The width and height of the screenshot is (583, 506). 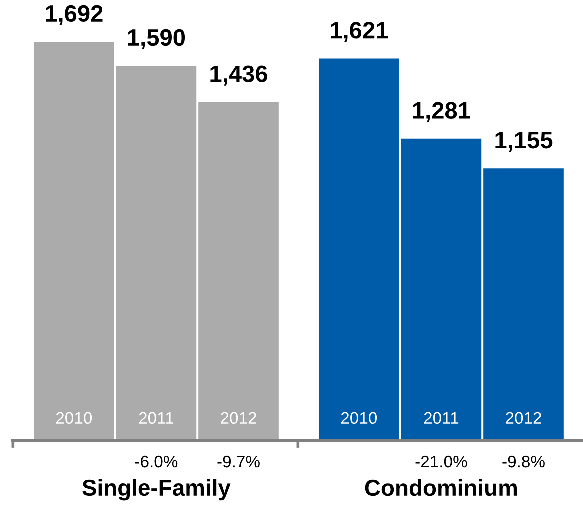 What do you see at coordinates (156, 490) in the screenshot?
I see `x-axis-title: Single-Family` at bounding box center [156, 490].